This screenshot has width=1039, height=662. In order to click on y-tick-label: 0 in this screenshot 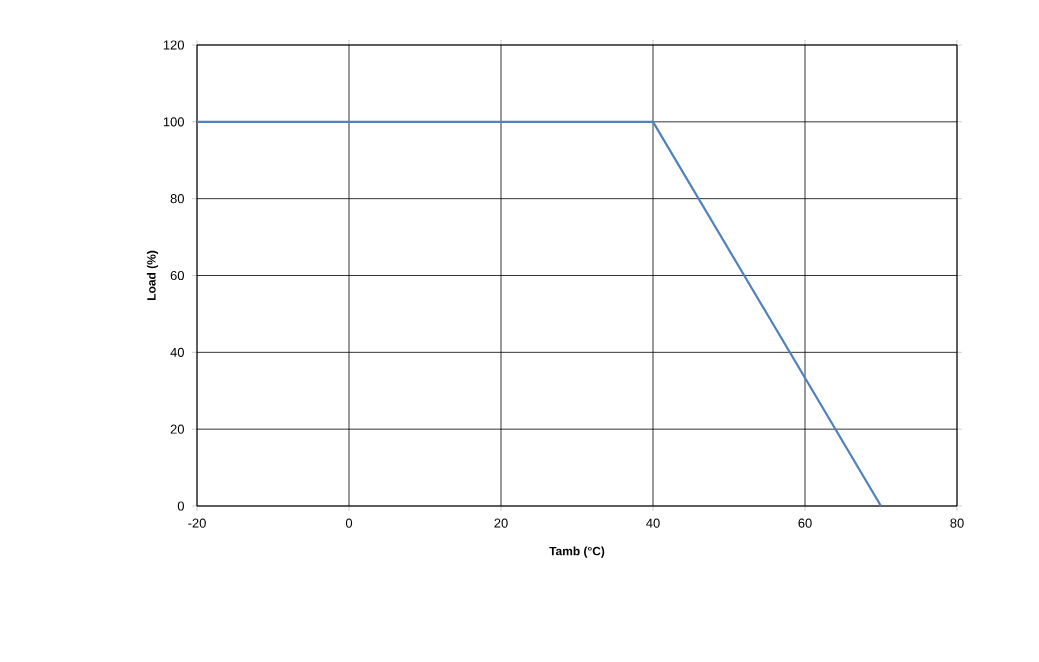, I will do `click(180, 506)`.